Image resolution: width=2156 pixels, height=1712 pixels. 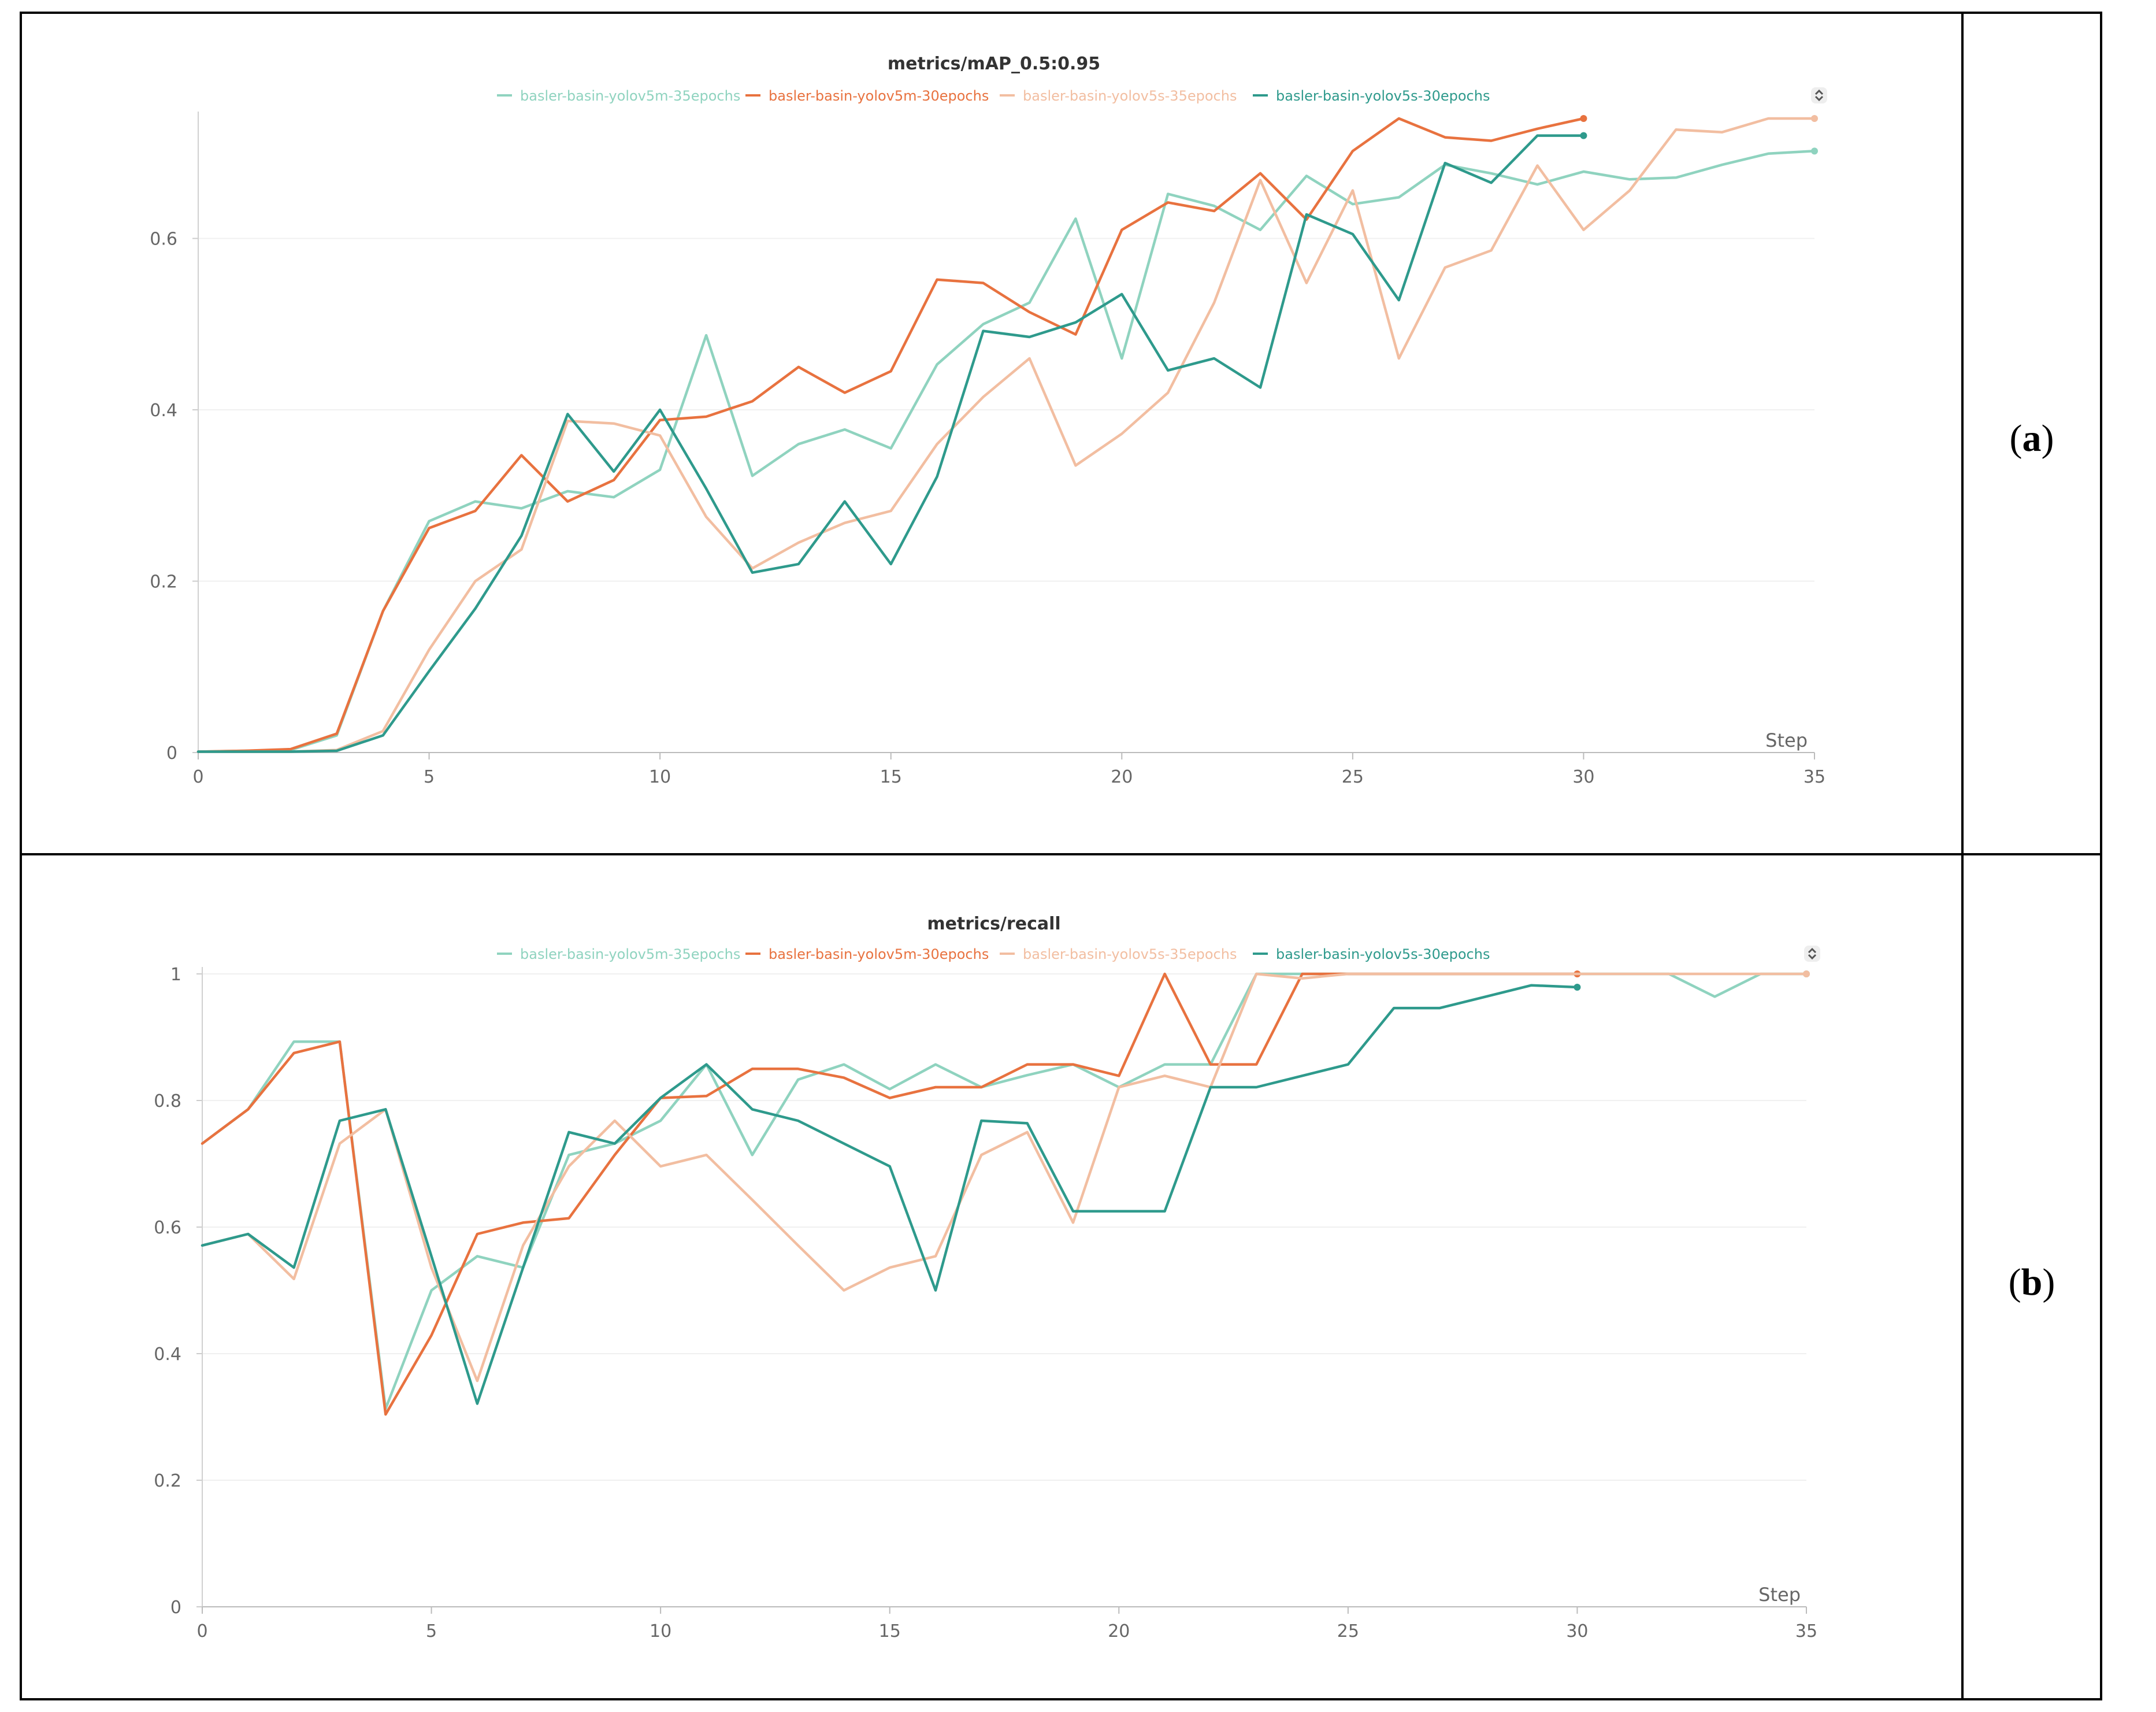 What do you see at coordinates (1383, 96) in the screenshot?
I see `map-chart-legend-label-4: basler-basin-yolov5s-30epochs` at bounding box center [1383, 96].